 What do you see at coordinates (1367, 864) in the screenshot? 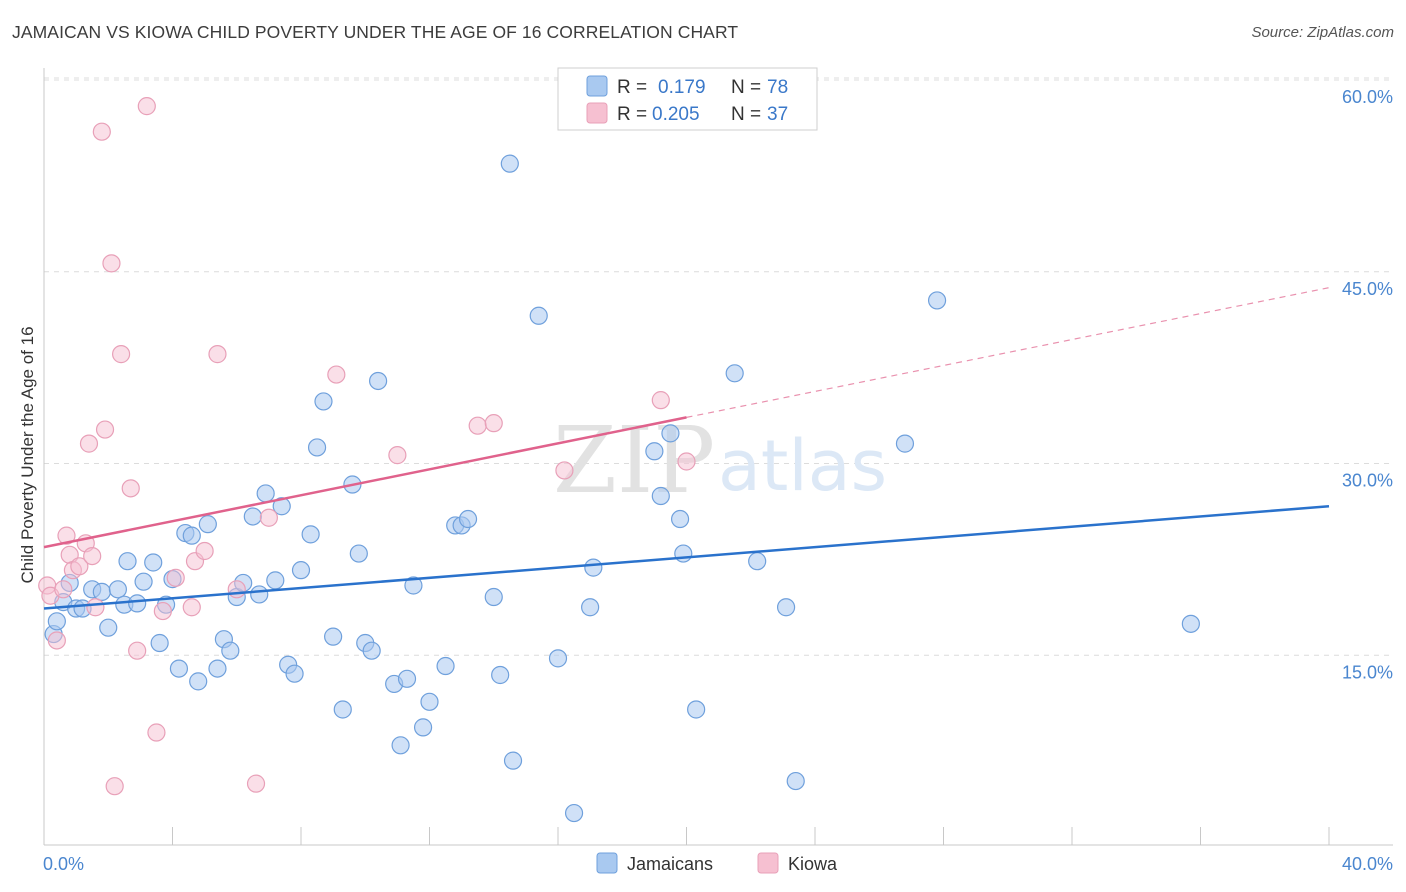
I see `x-tick-label-max: 40.0%` at bounding box center [1367, 864].